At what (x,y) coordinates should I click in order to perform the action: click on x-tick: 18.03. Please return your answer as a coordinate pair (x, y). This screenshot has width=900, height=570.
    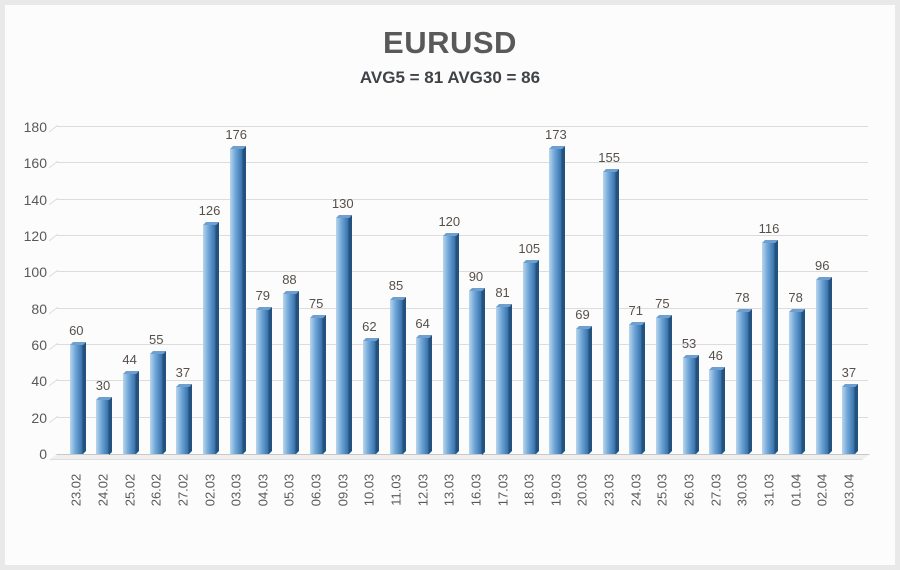
    Looking at the image, I should click on (529, 496).